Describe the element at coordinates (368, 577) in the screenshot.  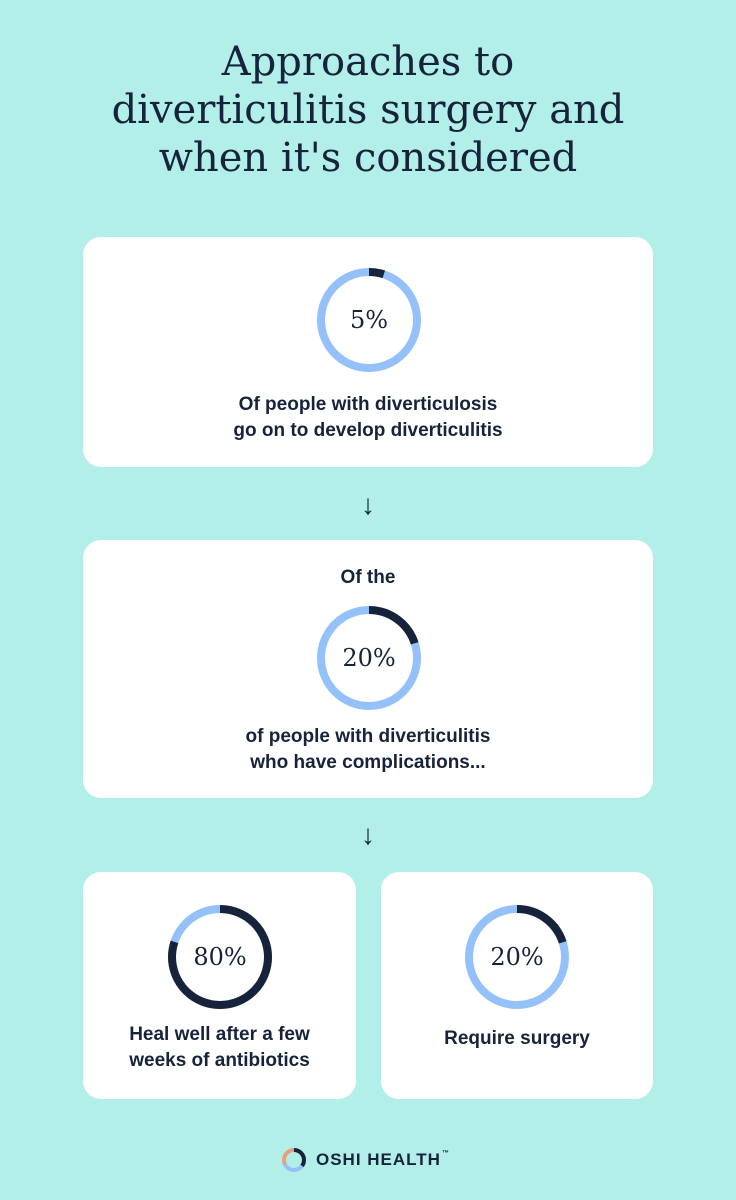
I see `stat-intro: Of the` at that location.